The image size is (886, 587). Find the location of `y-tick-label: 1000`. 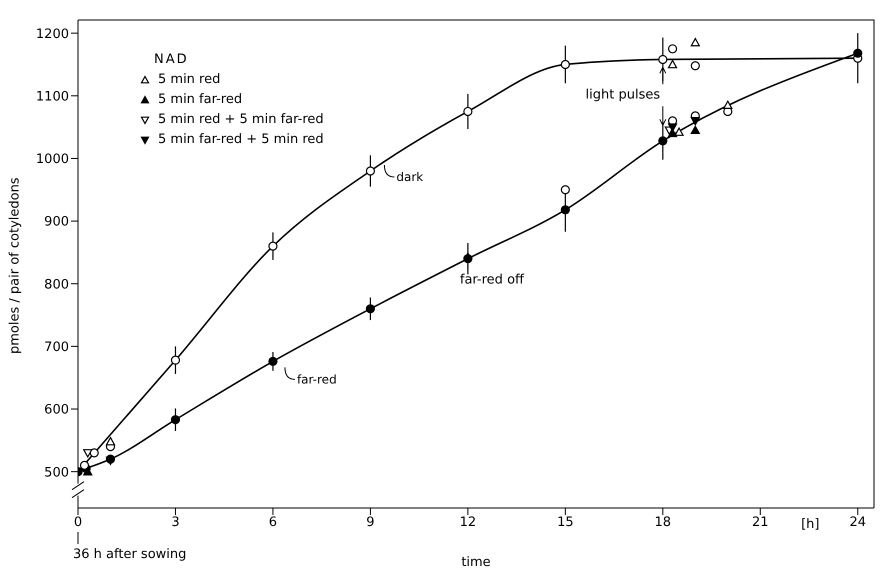

y-tick-label: 1000 is located at coordinates (52, 160).